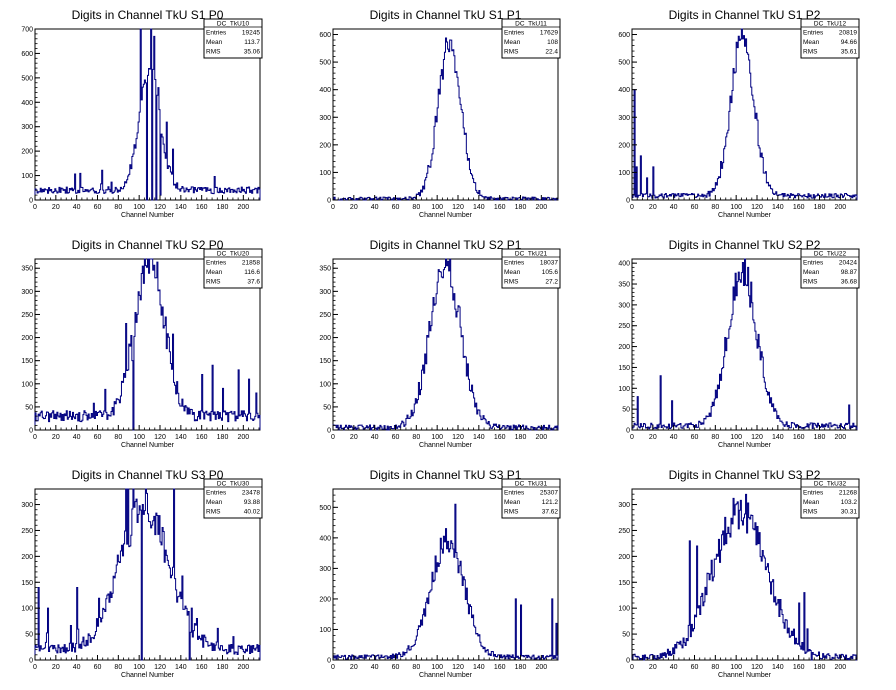  I want to click on stats-value: 21858, so click(251, 263).